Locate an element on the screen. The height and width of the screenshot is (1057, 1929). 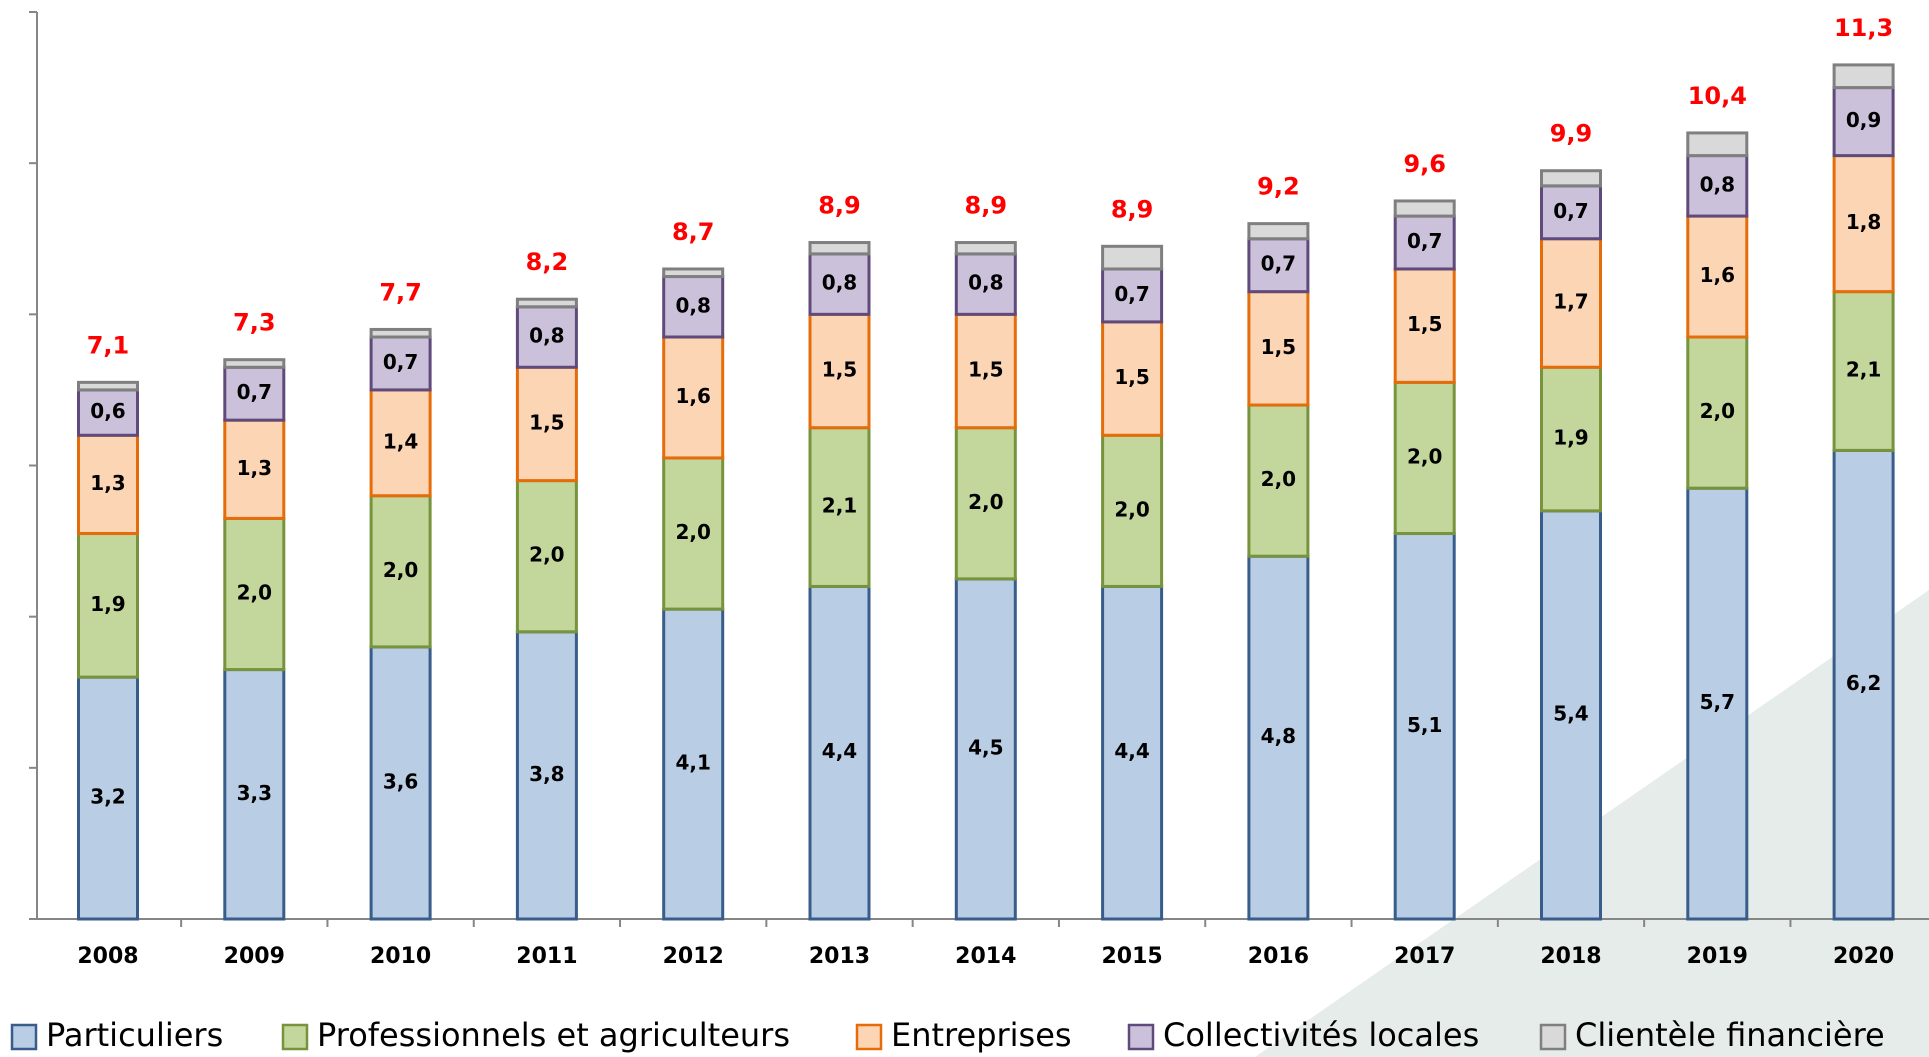
x-tick-label: 2010 is located at coordinates (400, 956).